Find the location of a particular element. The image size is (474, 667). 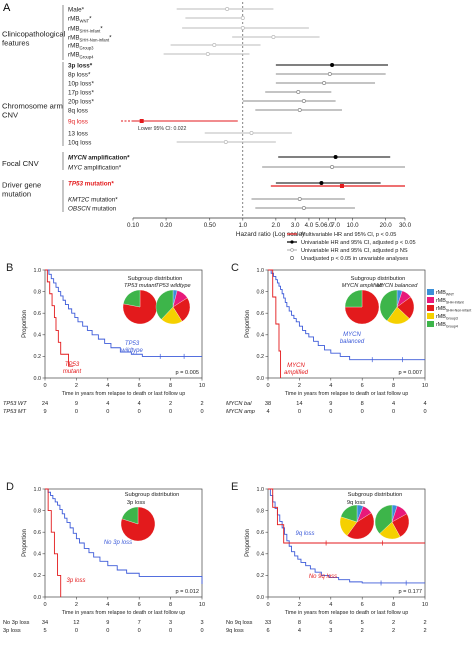

risk-value: 9 is located at coordinates (44, 412).